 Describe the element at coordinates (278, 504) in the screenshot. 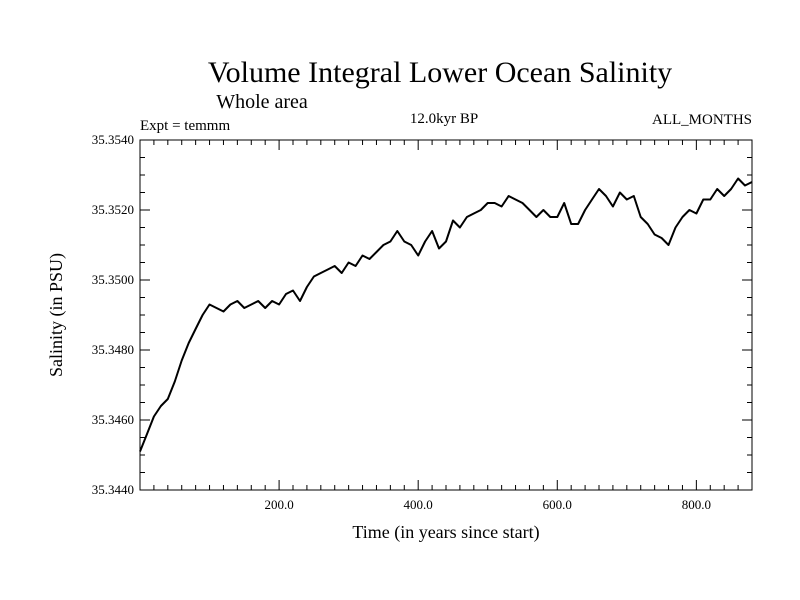

I see `x-tick-label: 200.0` at that location.